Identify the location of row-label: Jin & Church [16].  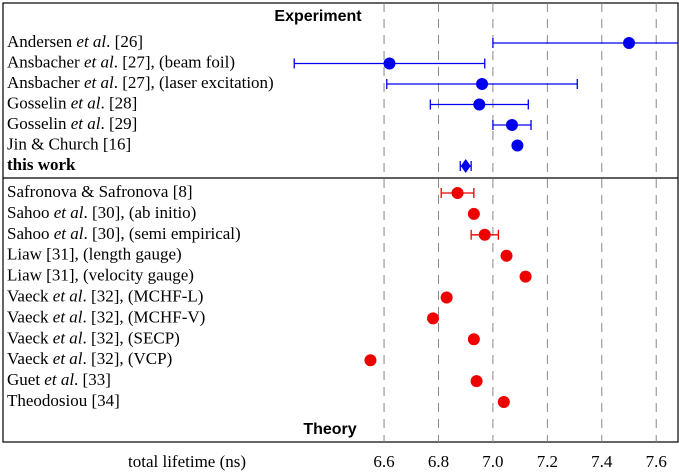
(69, 143).